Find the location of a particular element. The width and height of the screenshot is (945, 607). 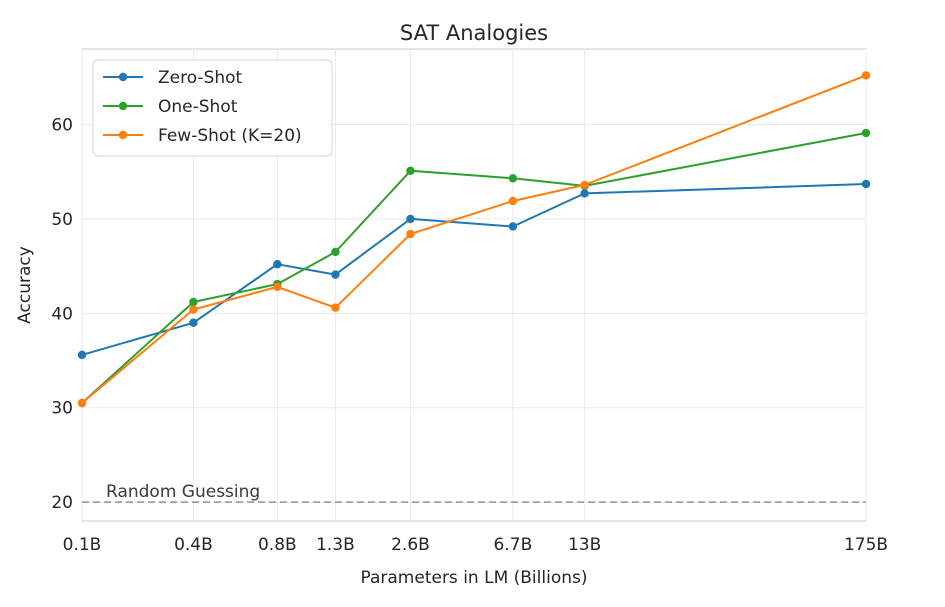

y-tick-label: 60 is located at coordinates (62, 126).